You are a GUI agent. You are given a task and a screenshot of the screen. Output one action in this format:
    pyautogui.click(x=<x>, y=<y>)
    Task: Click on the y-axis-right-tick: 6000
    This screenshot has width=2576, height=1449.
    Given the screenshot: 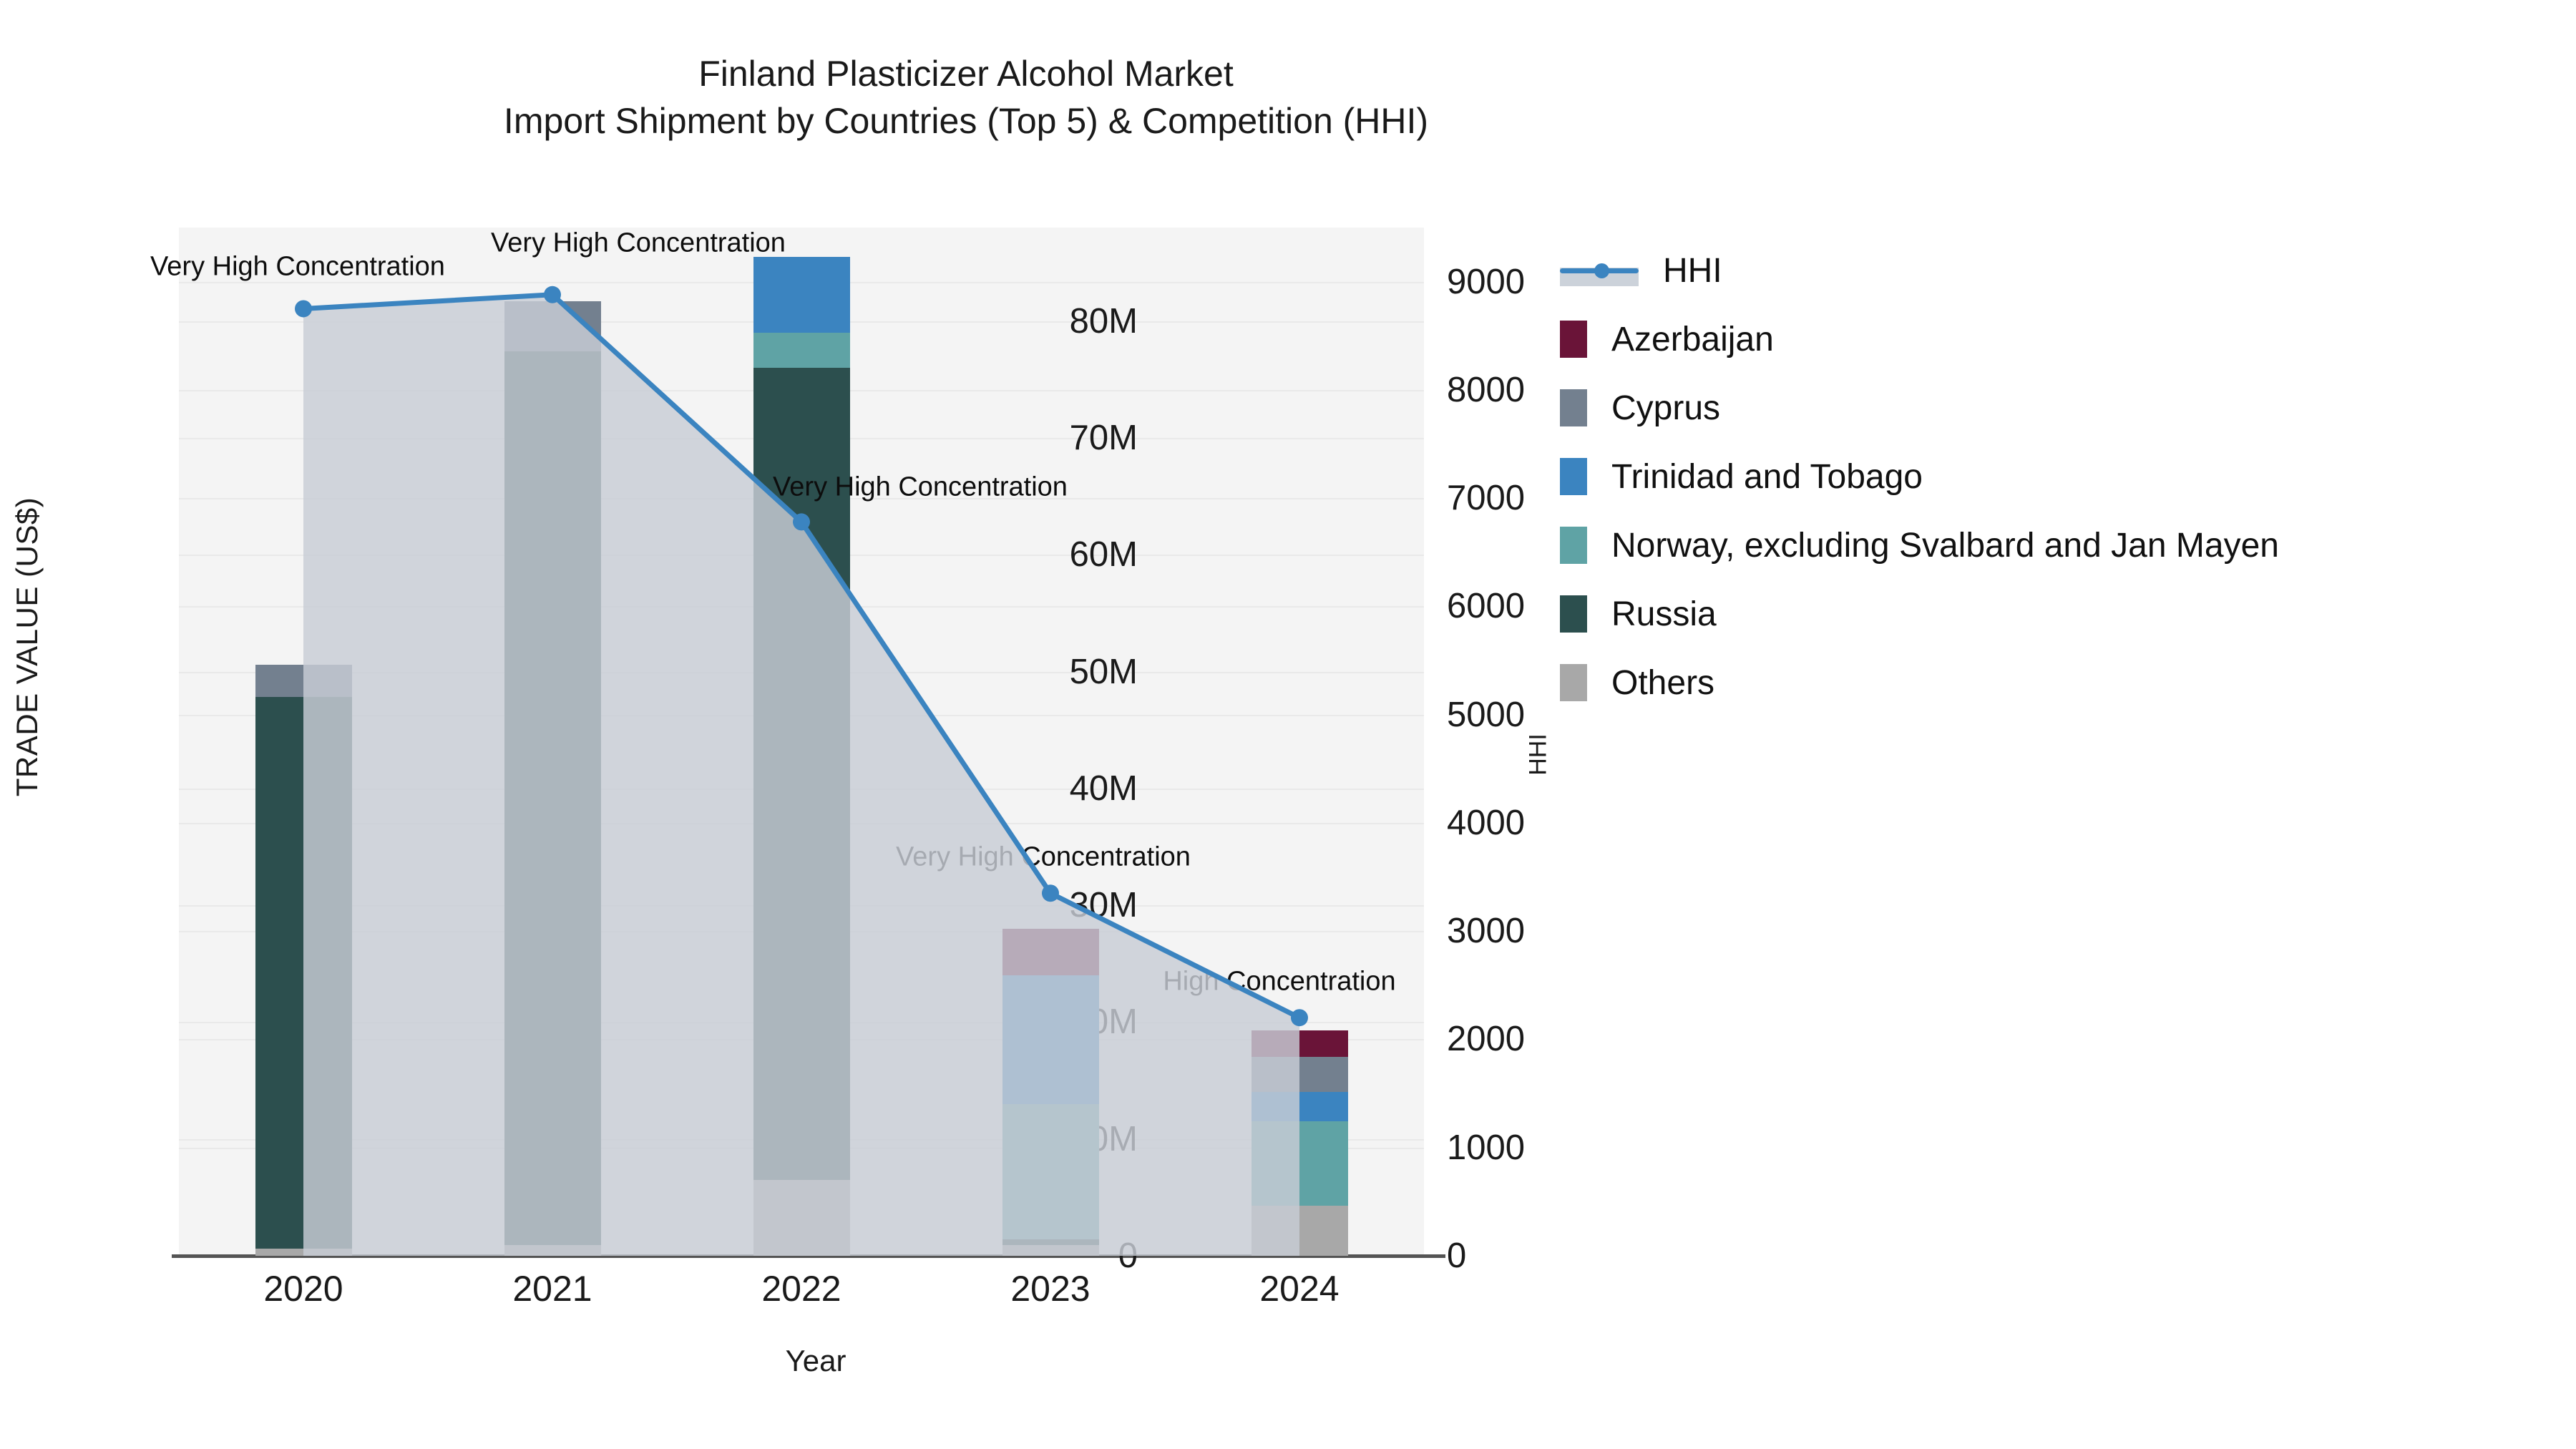 What is the action you would take?
    pyautogui.click(x=1486, y=606)
    